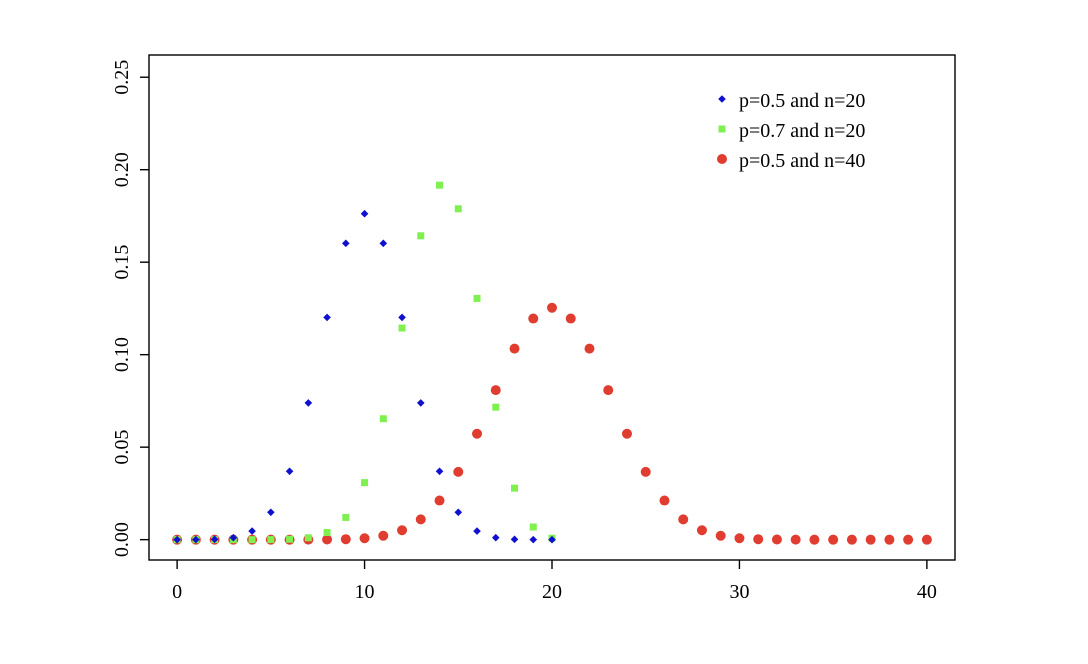 This screenshot has height=664, width=1088. Describe the element at coordinates (552, 592) in the screenshot. I see `x-tick-label: 20` at that location.